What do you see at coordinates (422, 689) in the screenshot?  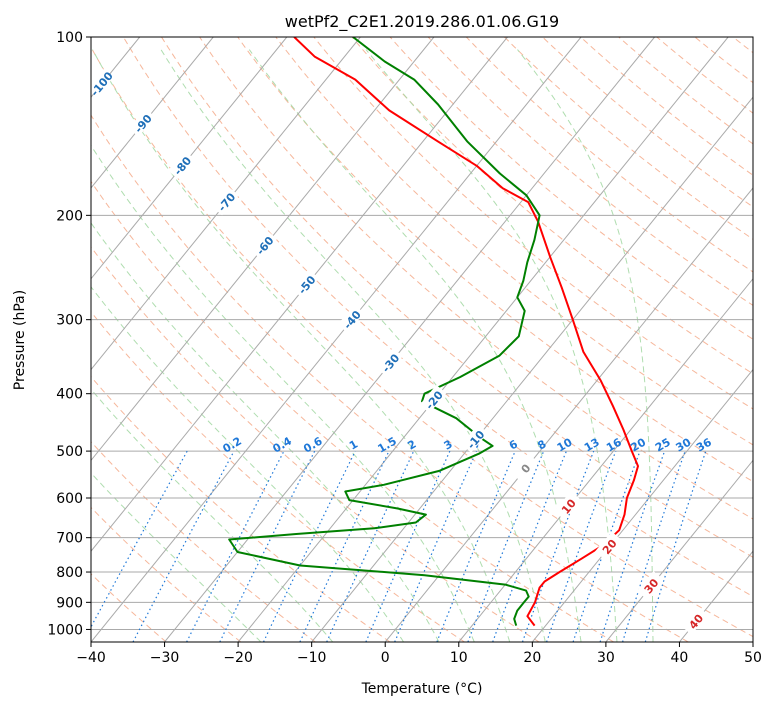 I see `x-axis-title: Temperature (°C)` at bounding box center [422, 689].